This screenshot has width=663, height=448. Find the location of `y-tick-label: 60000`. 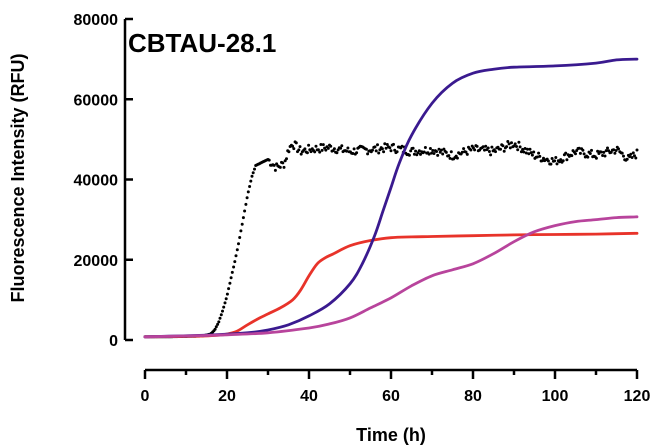

y-tick-label: 60000 is located at coordinates (96, 100).